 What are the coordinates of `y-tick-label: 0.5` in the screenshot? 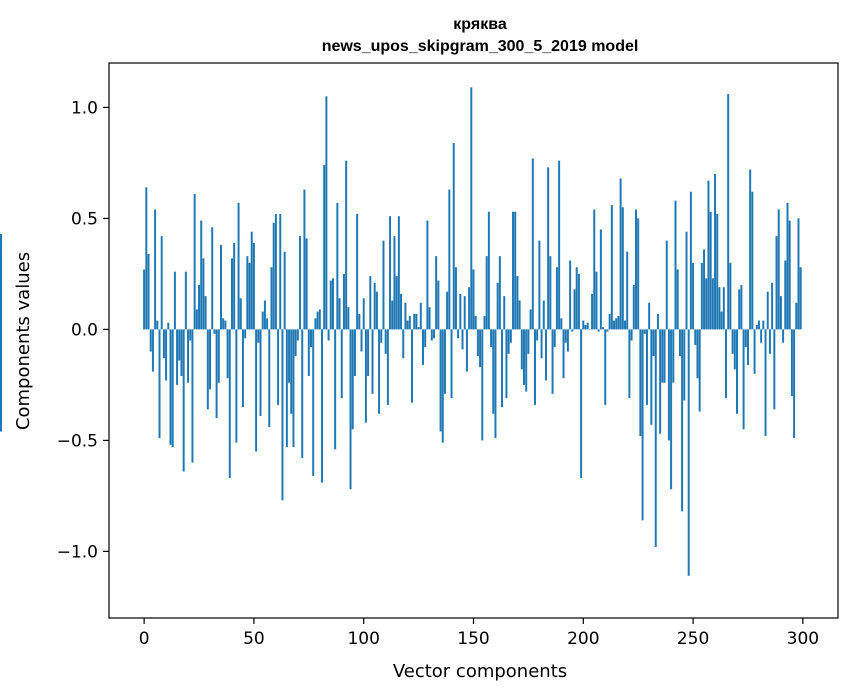 It's located at (84, 219).